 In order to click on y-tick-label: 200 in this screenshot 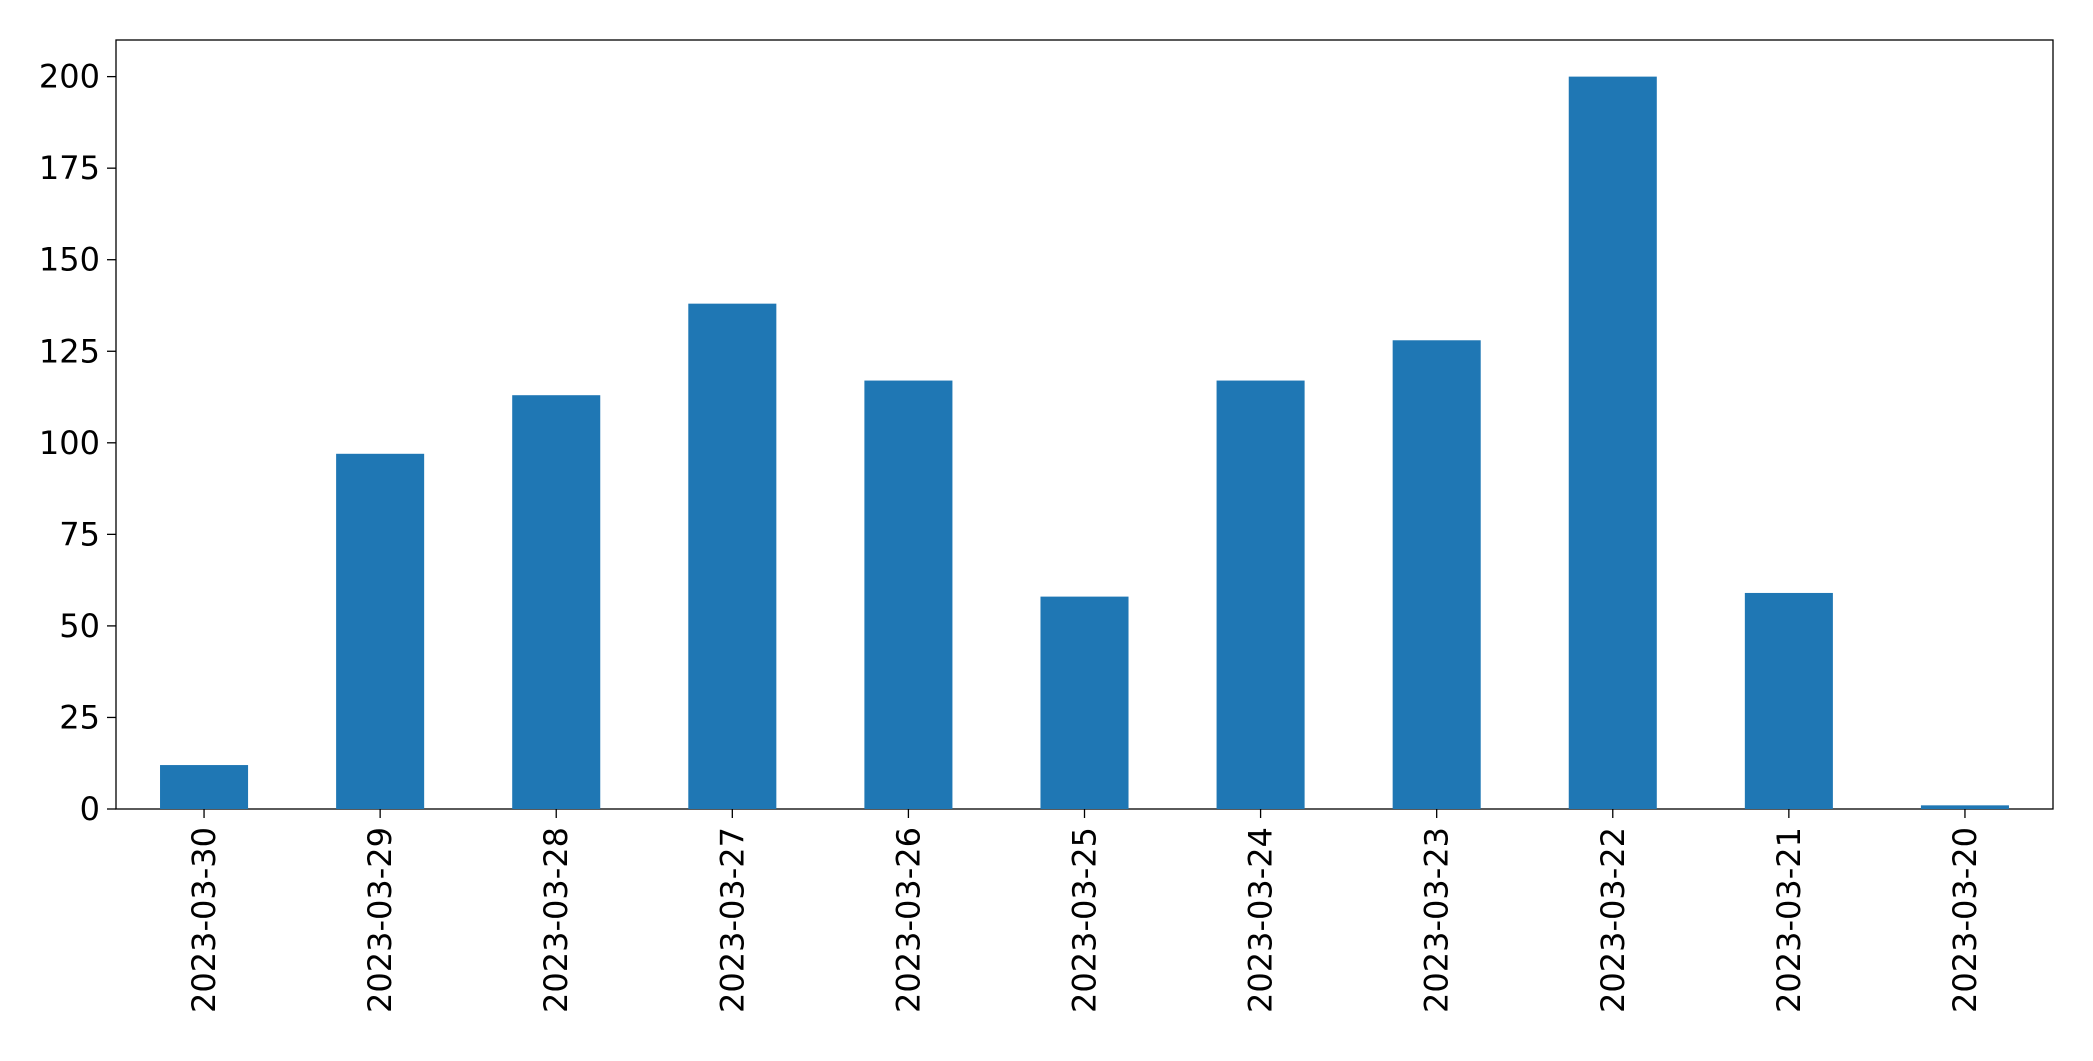, I will do `click(69, 77)`.